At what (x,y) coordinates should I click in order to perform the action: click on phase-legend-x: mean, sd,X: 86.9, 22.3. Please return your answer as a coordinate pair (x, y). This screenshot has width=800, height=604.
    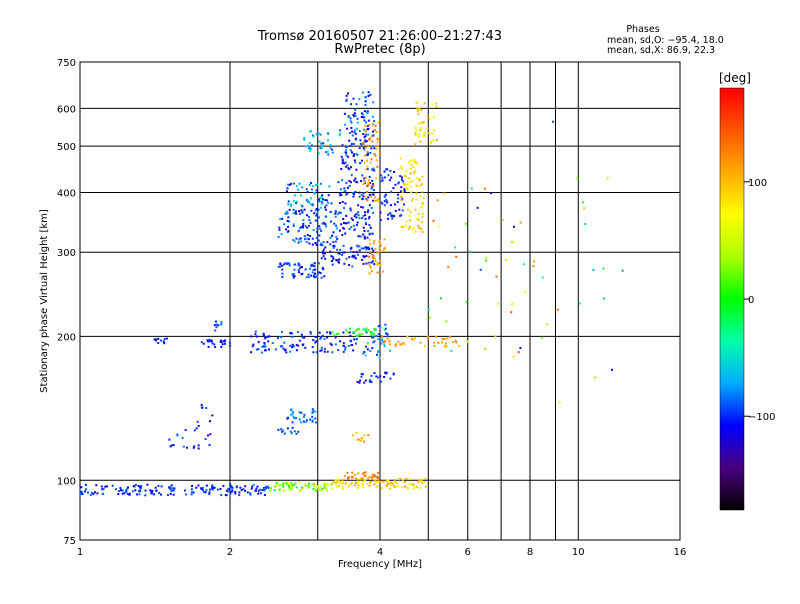
    Looking at the image, I should click on (661, 50).